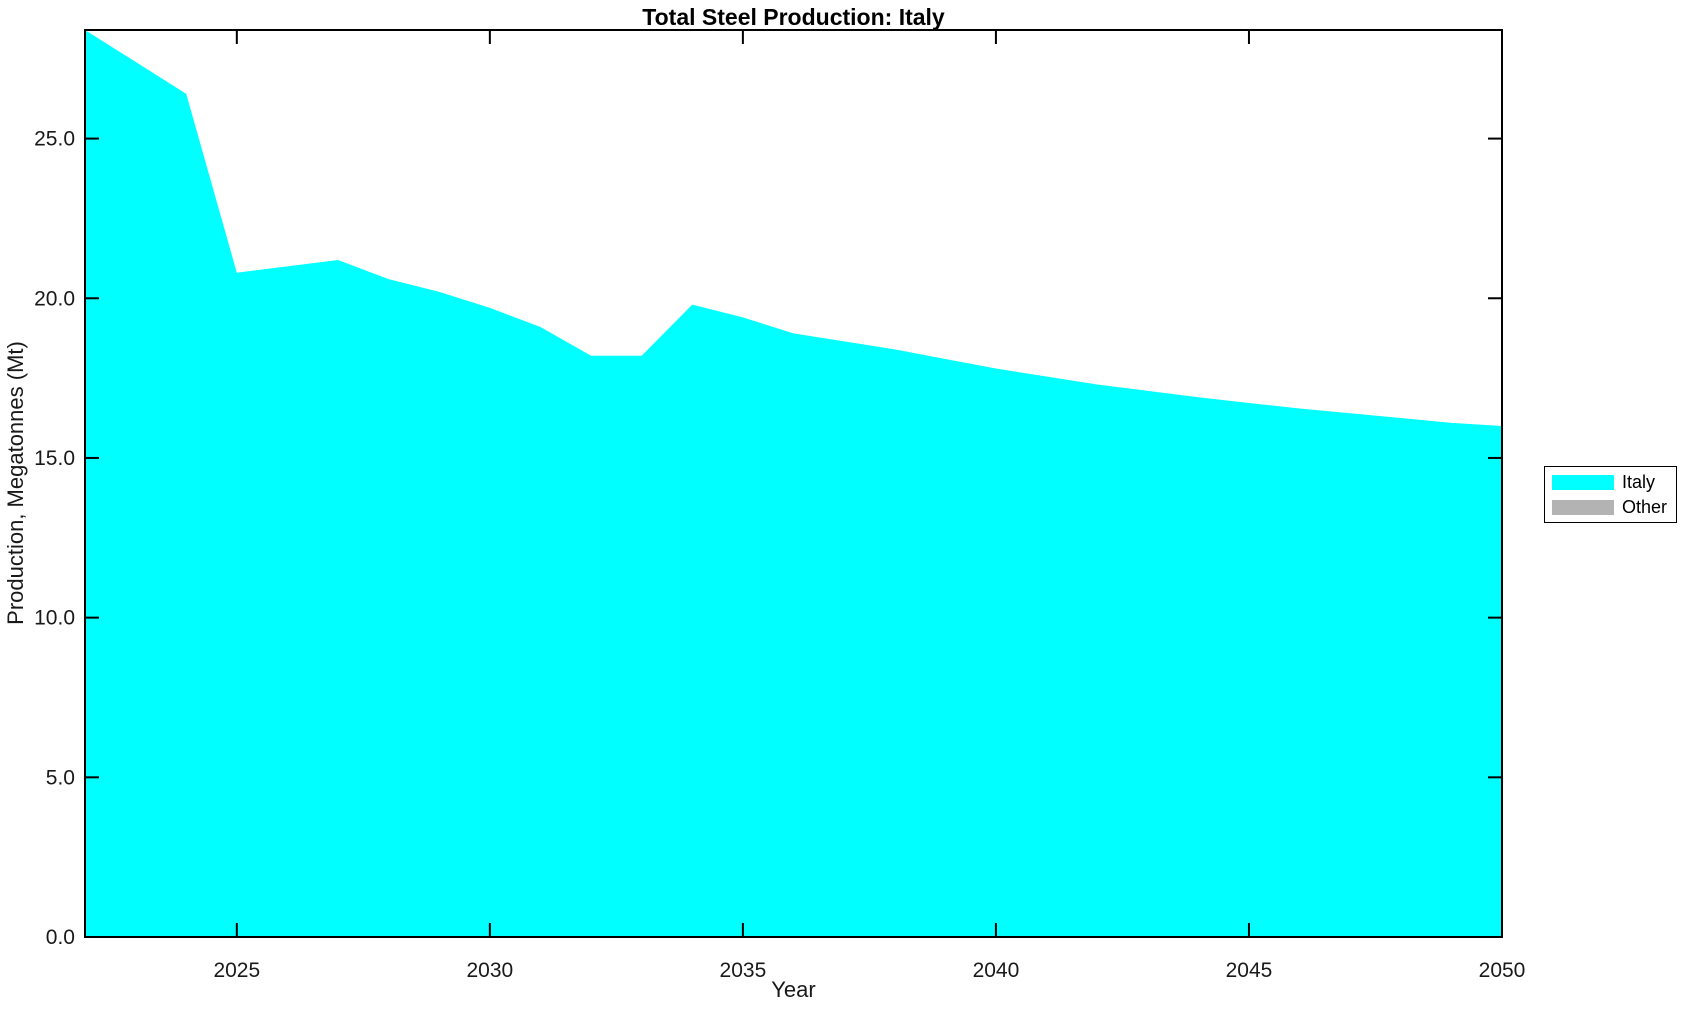 The image size is (1687, 1021). What do you see at coordinates (793, 17) in the screenshot?
I see `chart-title: Total Steel Production: Italy` at bounding box center [793, 17].